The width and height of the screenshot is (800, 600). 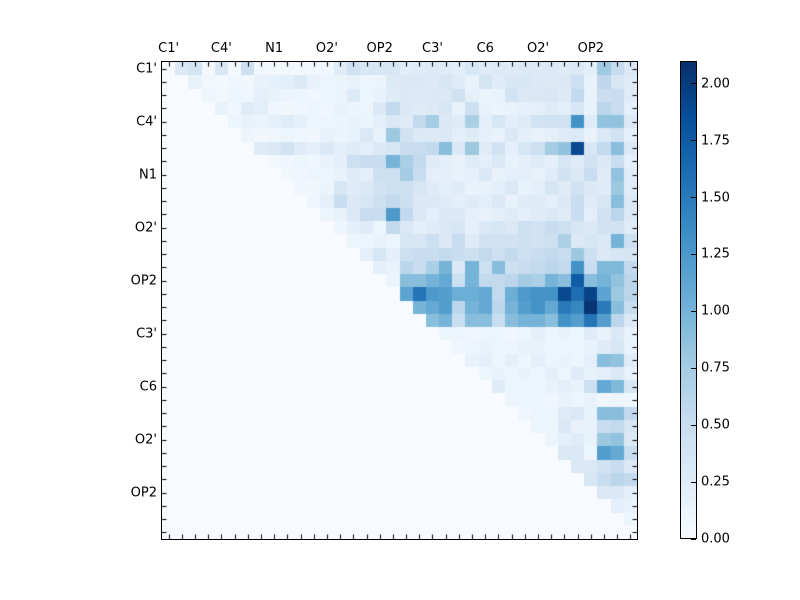 What do you see at coordinates (146, 122) in the screenshot?
I see `y-tick-label: C4'` at bounding box center [146, 122].